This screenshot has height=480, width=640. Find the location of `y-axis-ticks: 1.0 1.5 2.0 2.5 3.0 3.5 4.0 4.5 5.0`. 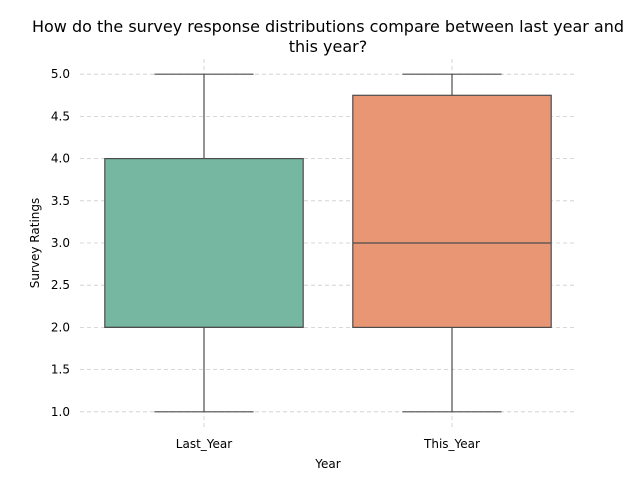

y-axis-ticks: 1.0 1.5 2.0 2.5 3.0 3.5 4.0 4.5 5.0 is located at coordinates (60, 243).